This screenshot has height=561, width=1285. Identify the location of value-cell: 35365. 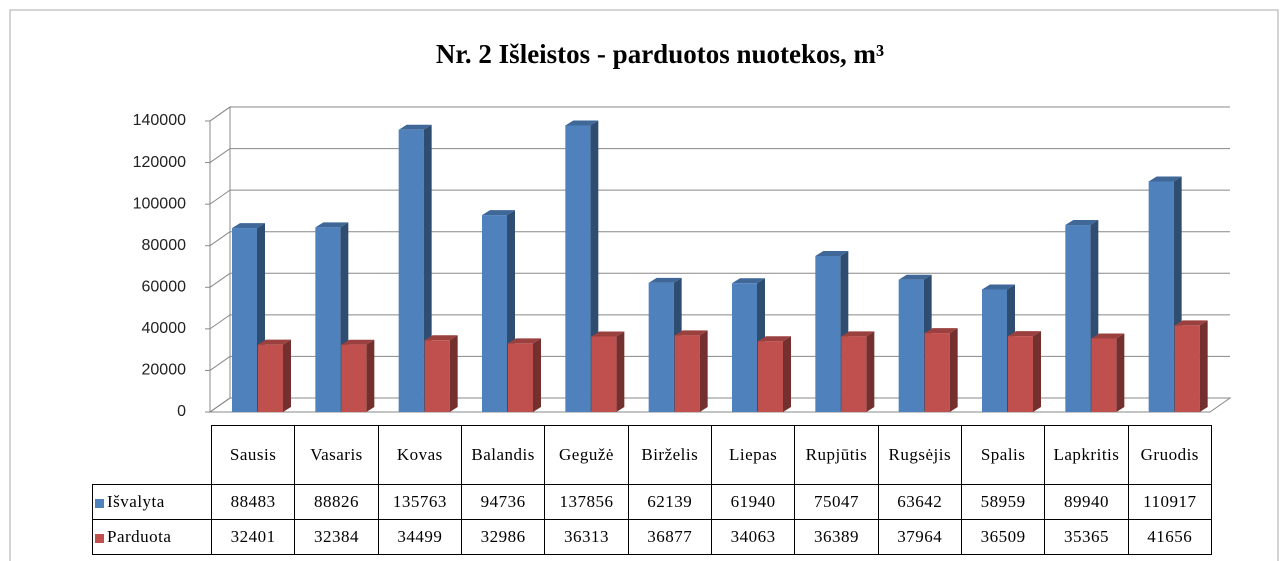
(1086, 537).